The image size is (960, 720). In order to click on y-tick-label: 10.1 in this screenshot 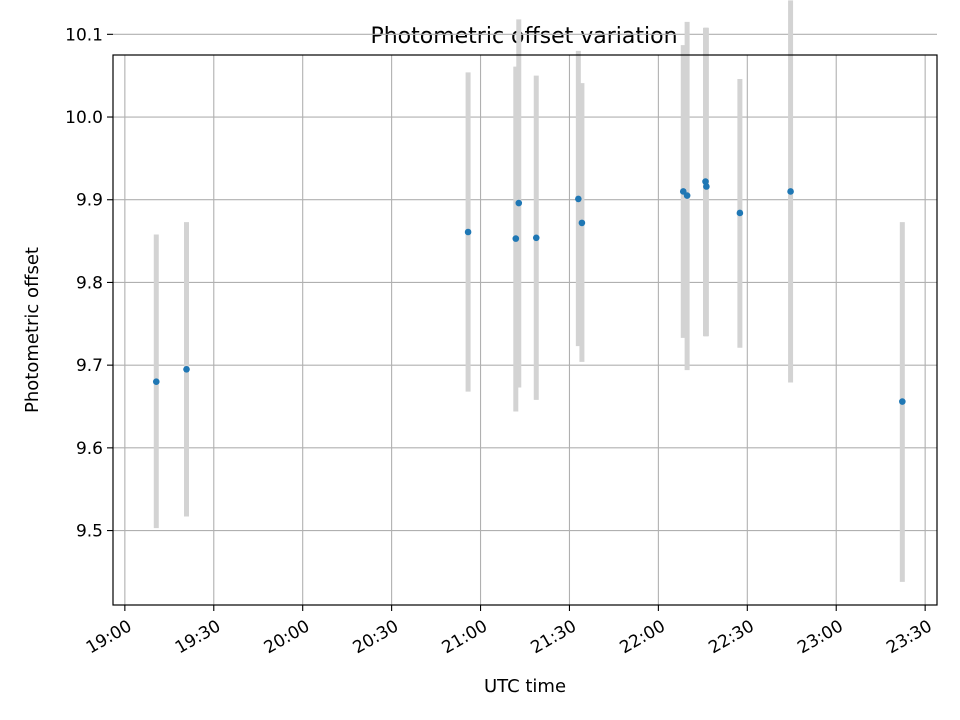, I will do `click(84, 35)`.